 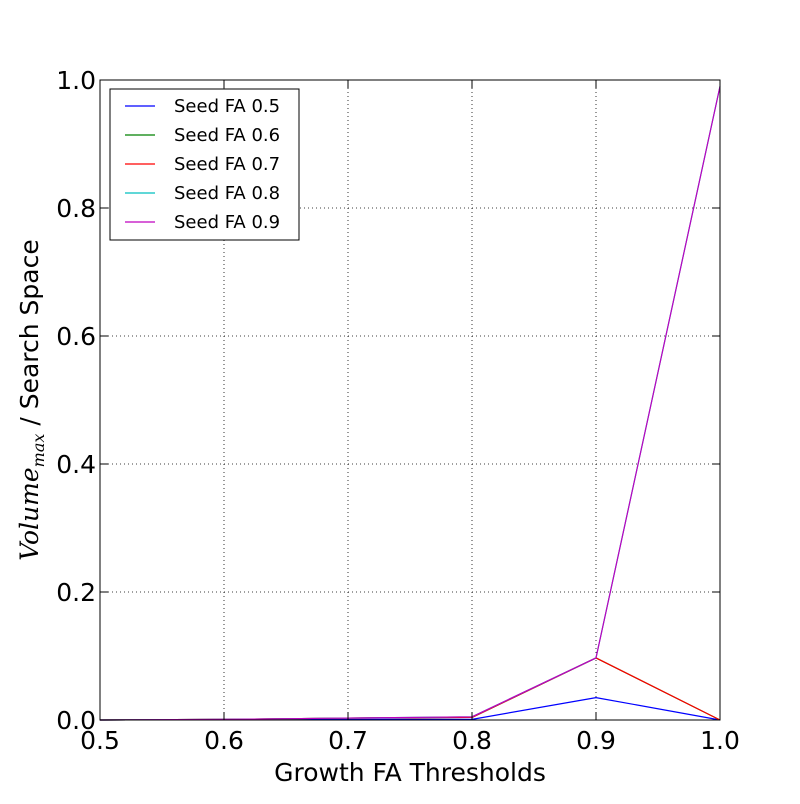 I want to click on y-tick-label: 0.8, so click(x=76, y=208).